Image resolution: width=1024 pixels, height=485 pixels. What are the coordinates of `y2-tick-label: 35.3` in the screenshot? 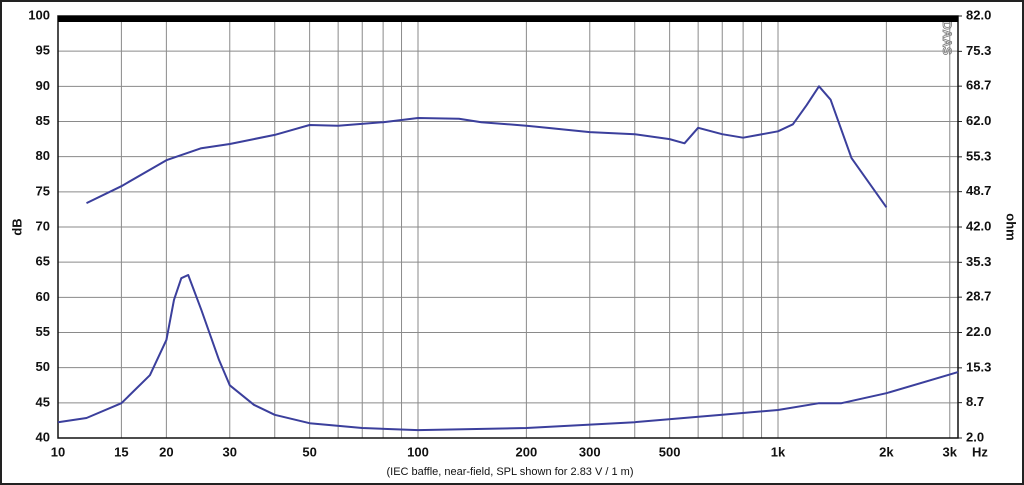 It's located at (978, 261).